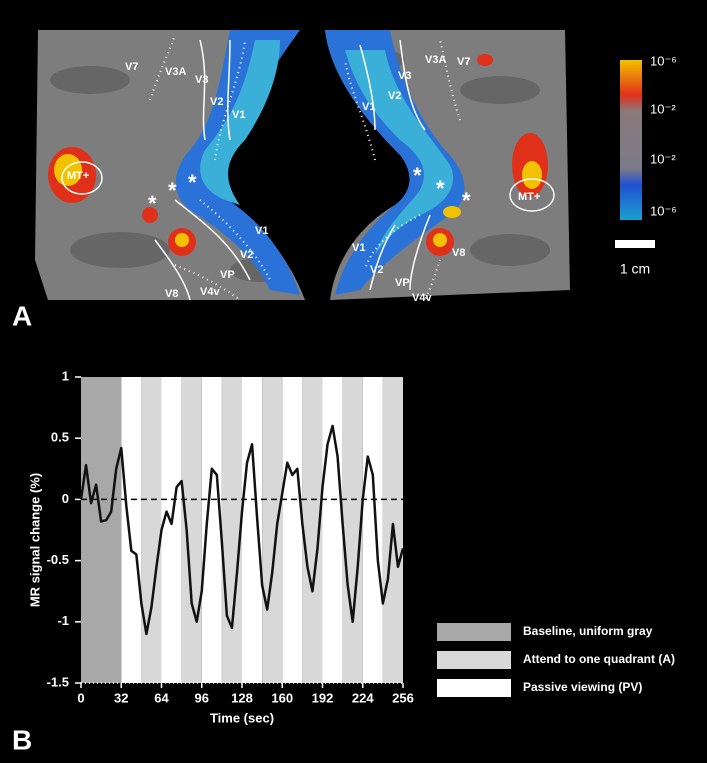  I want to click on y-tick-label: 0, so click(65, 498).